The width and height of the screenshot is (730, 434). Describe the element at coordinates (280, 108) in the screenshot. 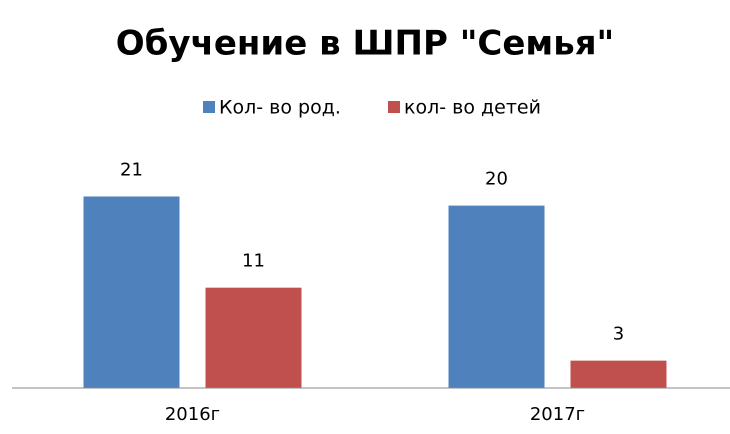

I see `legend-label: Кол- во род.` at that location.